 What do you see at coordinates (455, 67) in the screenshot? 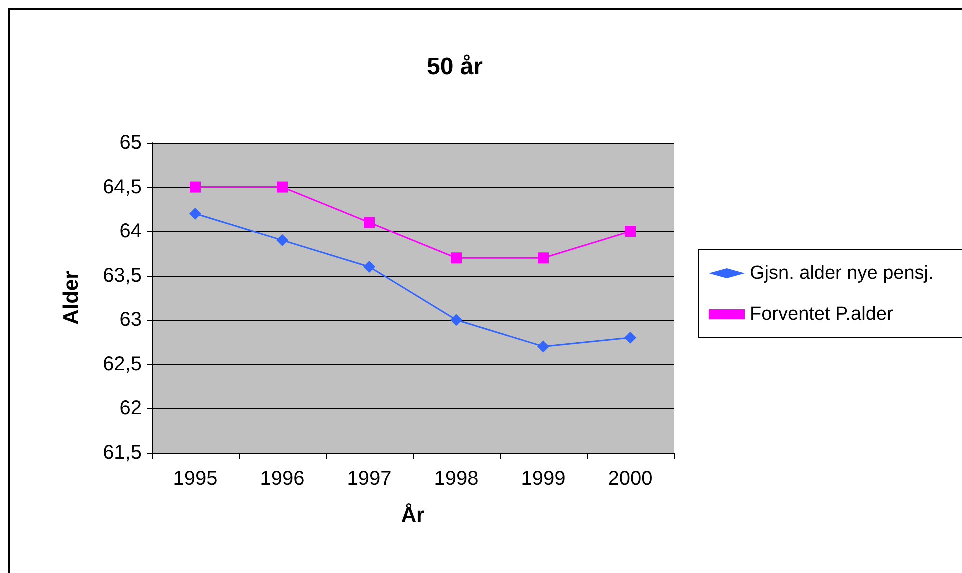
I see `chart-title: 50 år` at bounding box center [455, 67].